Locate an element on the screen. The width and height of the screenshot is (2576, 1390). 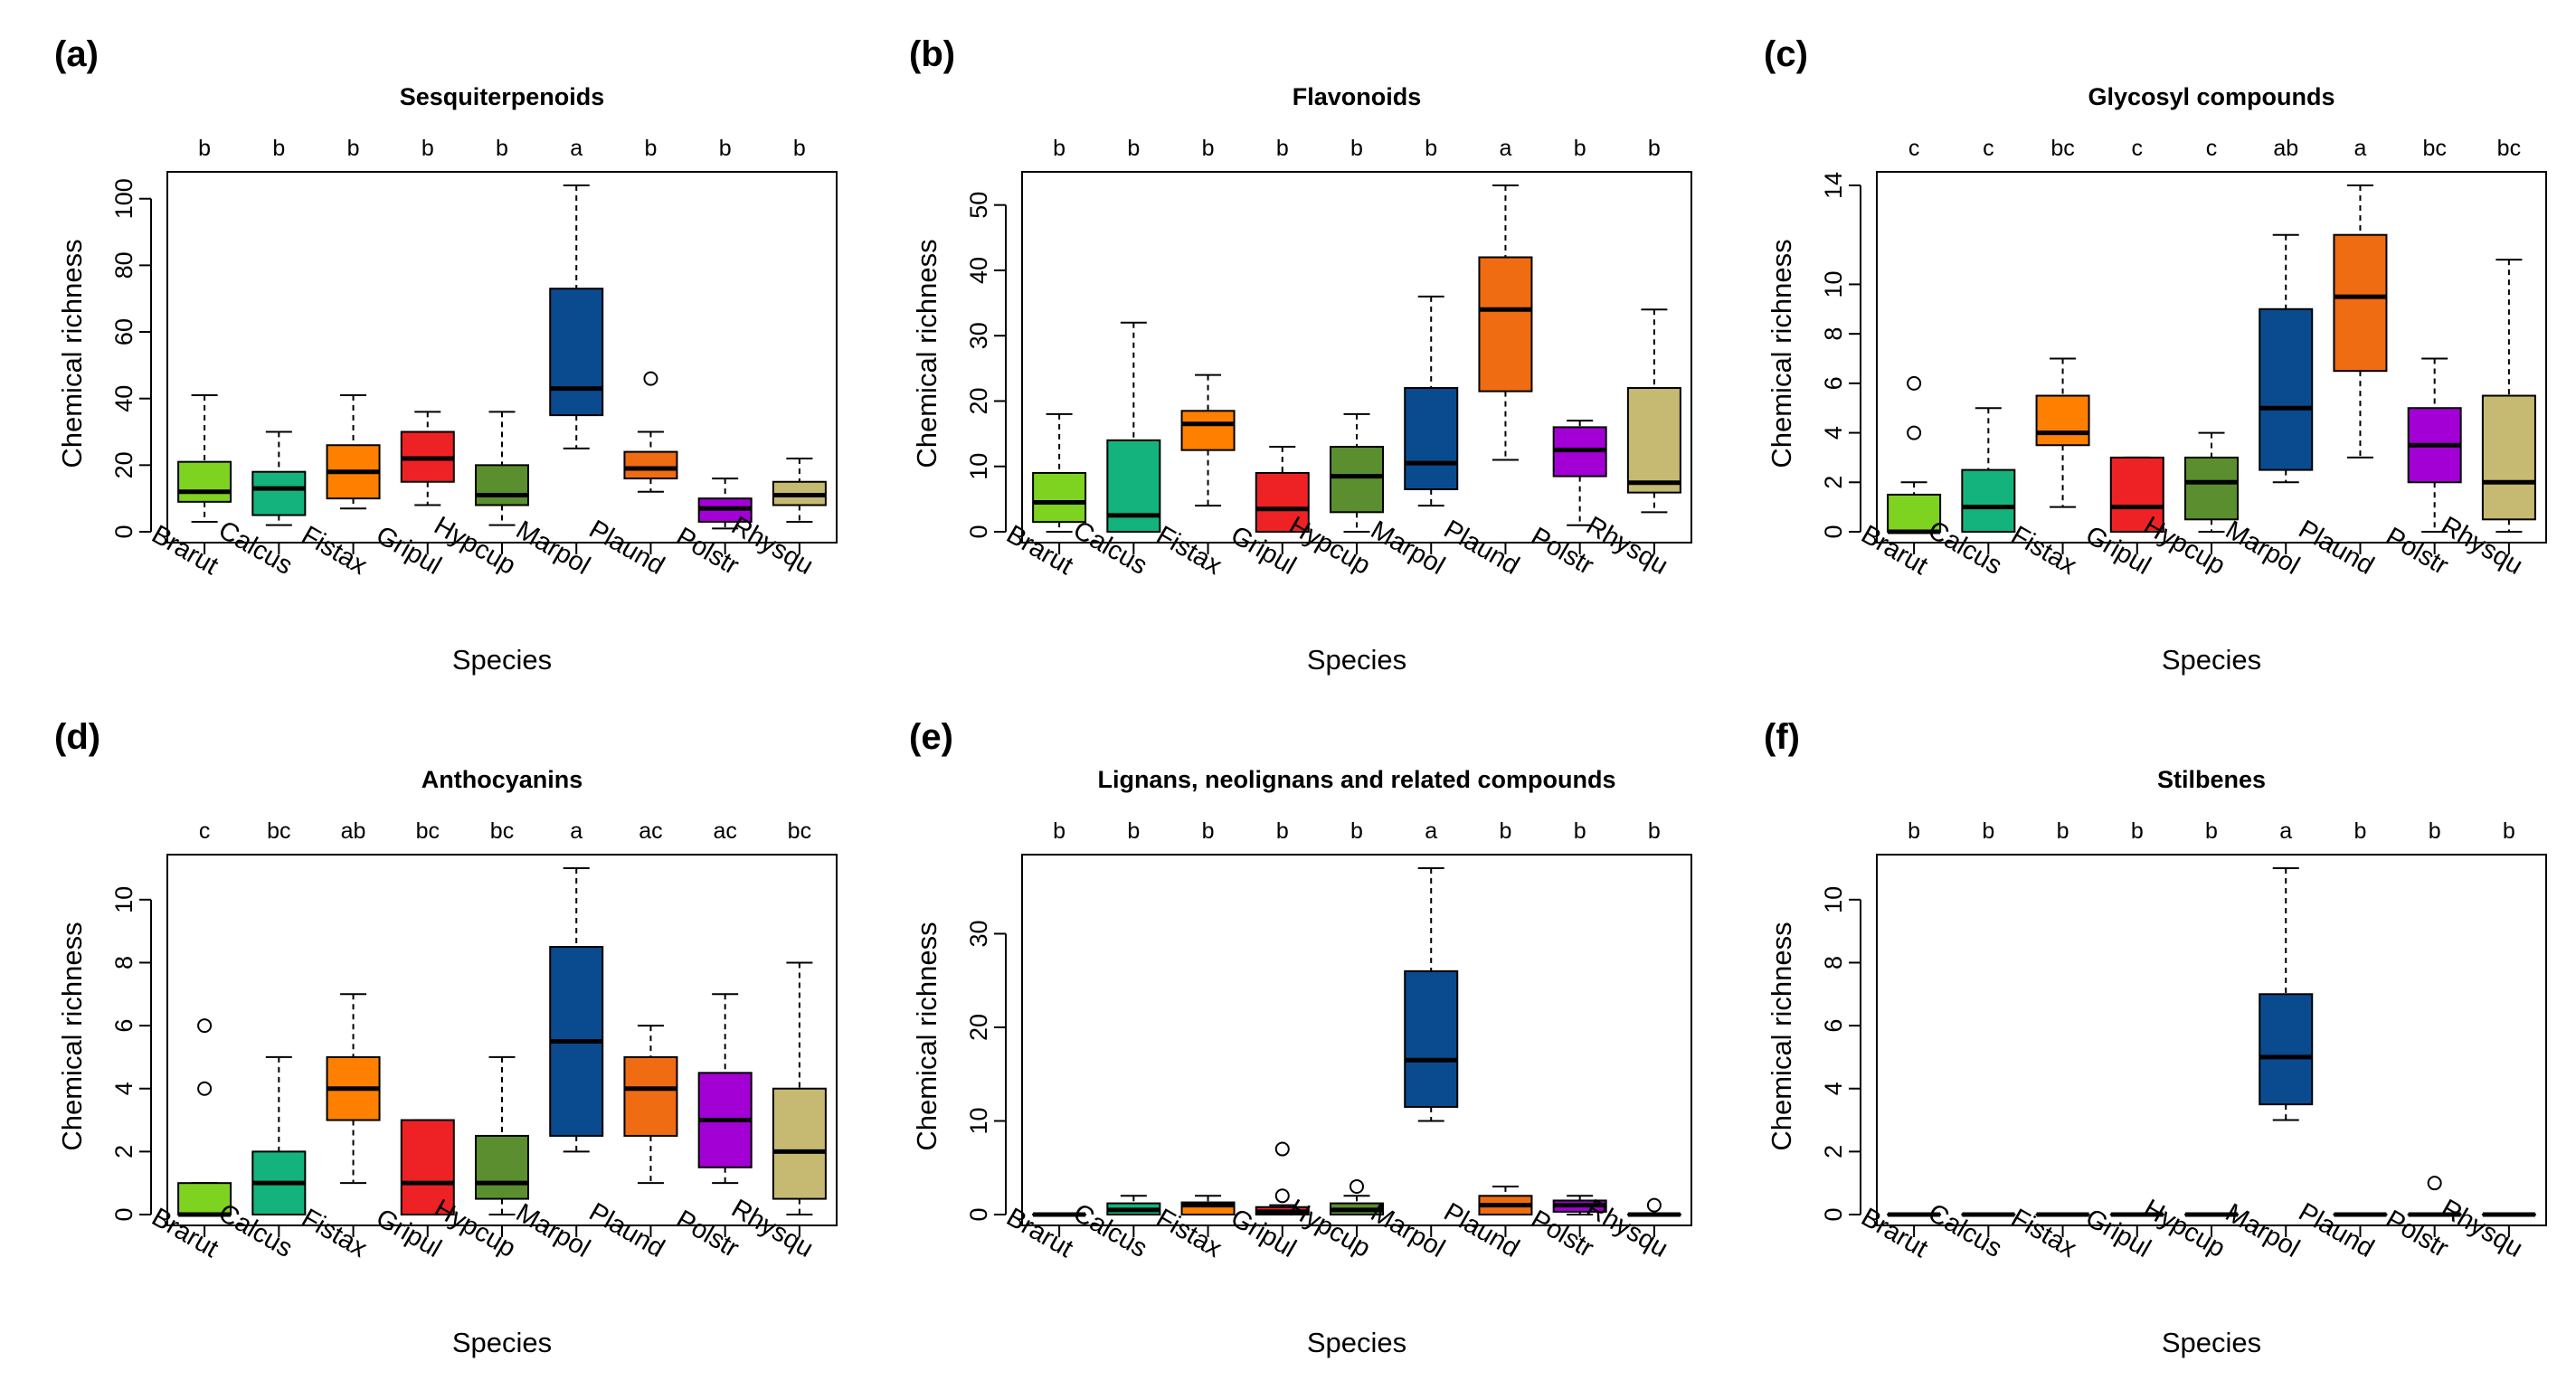
y-tick-label: 30 is located at coordinates (978, 933).